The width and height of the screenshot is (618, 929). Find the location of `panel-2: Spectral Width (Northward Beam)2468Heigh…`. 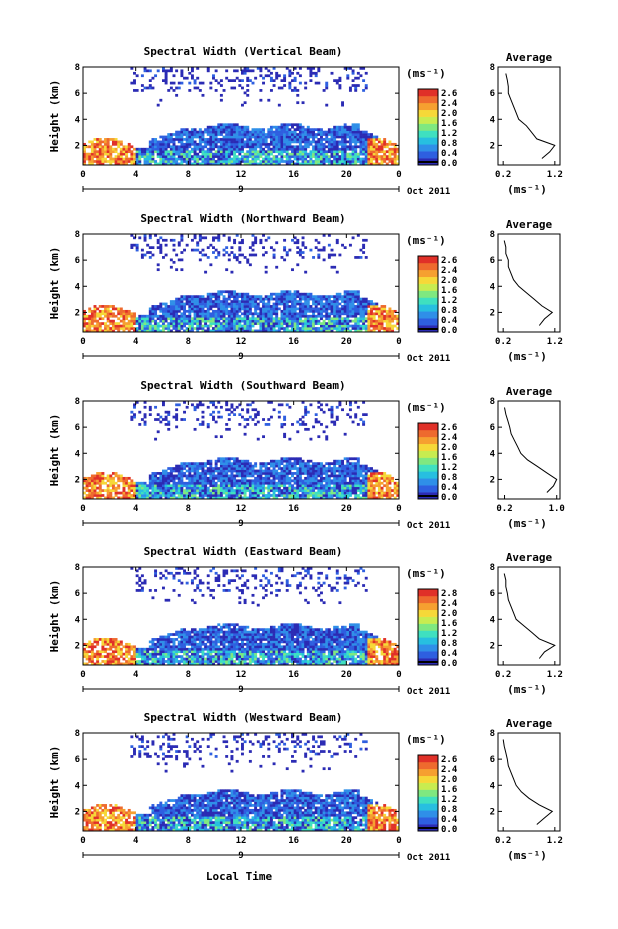

panel-2: Spectral Width (Northward Beam)2468Heigh… is located at coordinates (305, 288).